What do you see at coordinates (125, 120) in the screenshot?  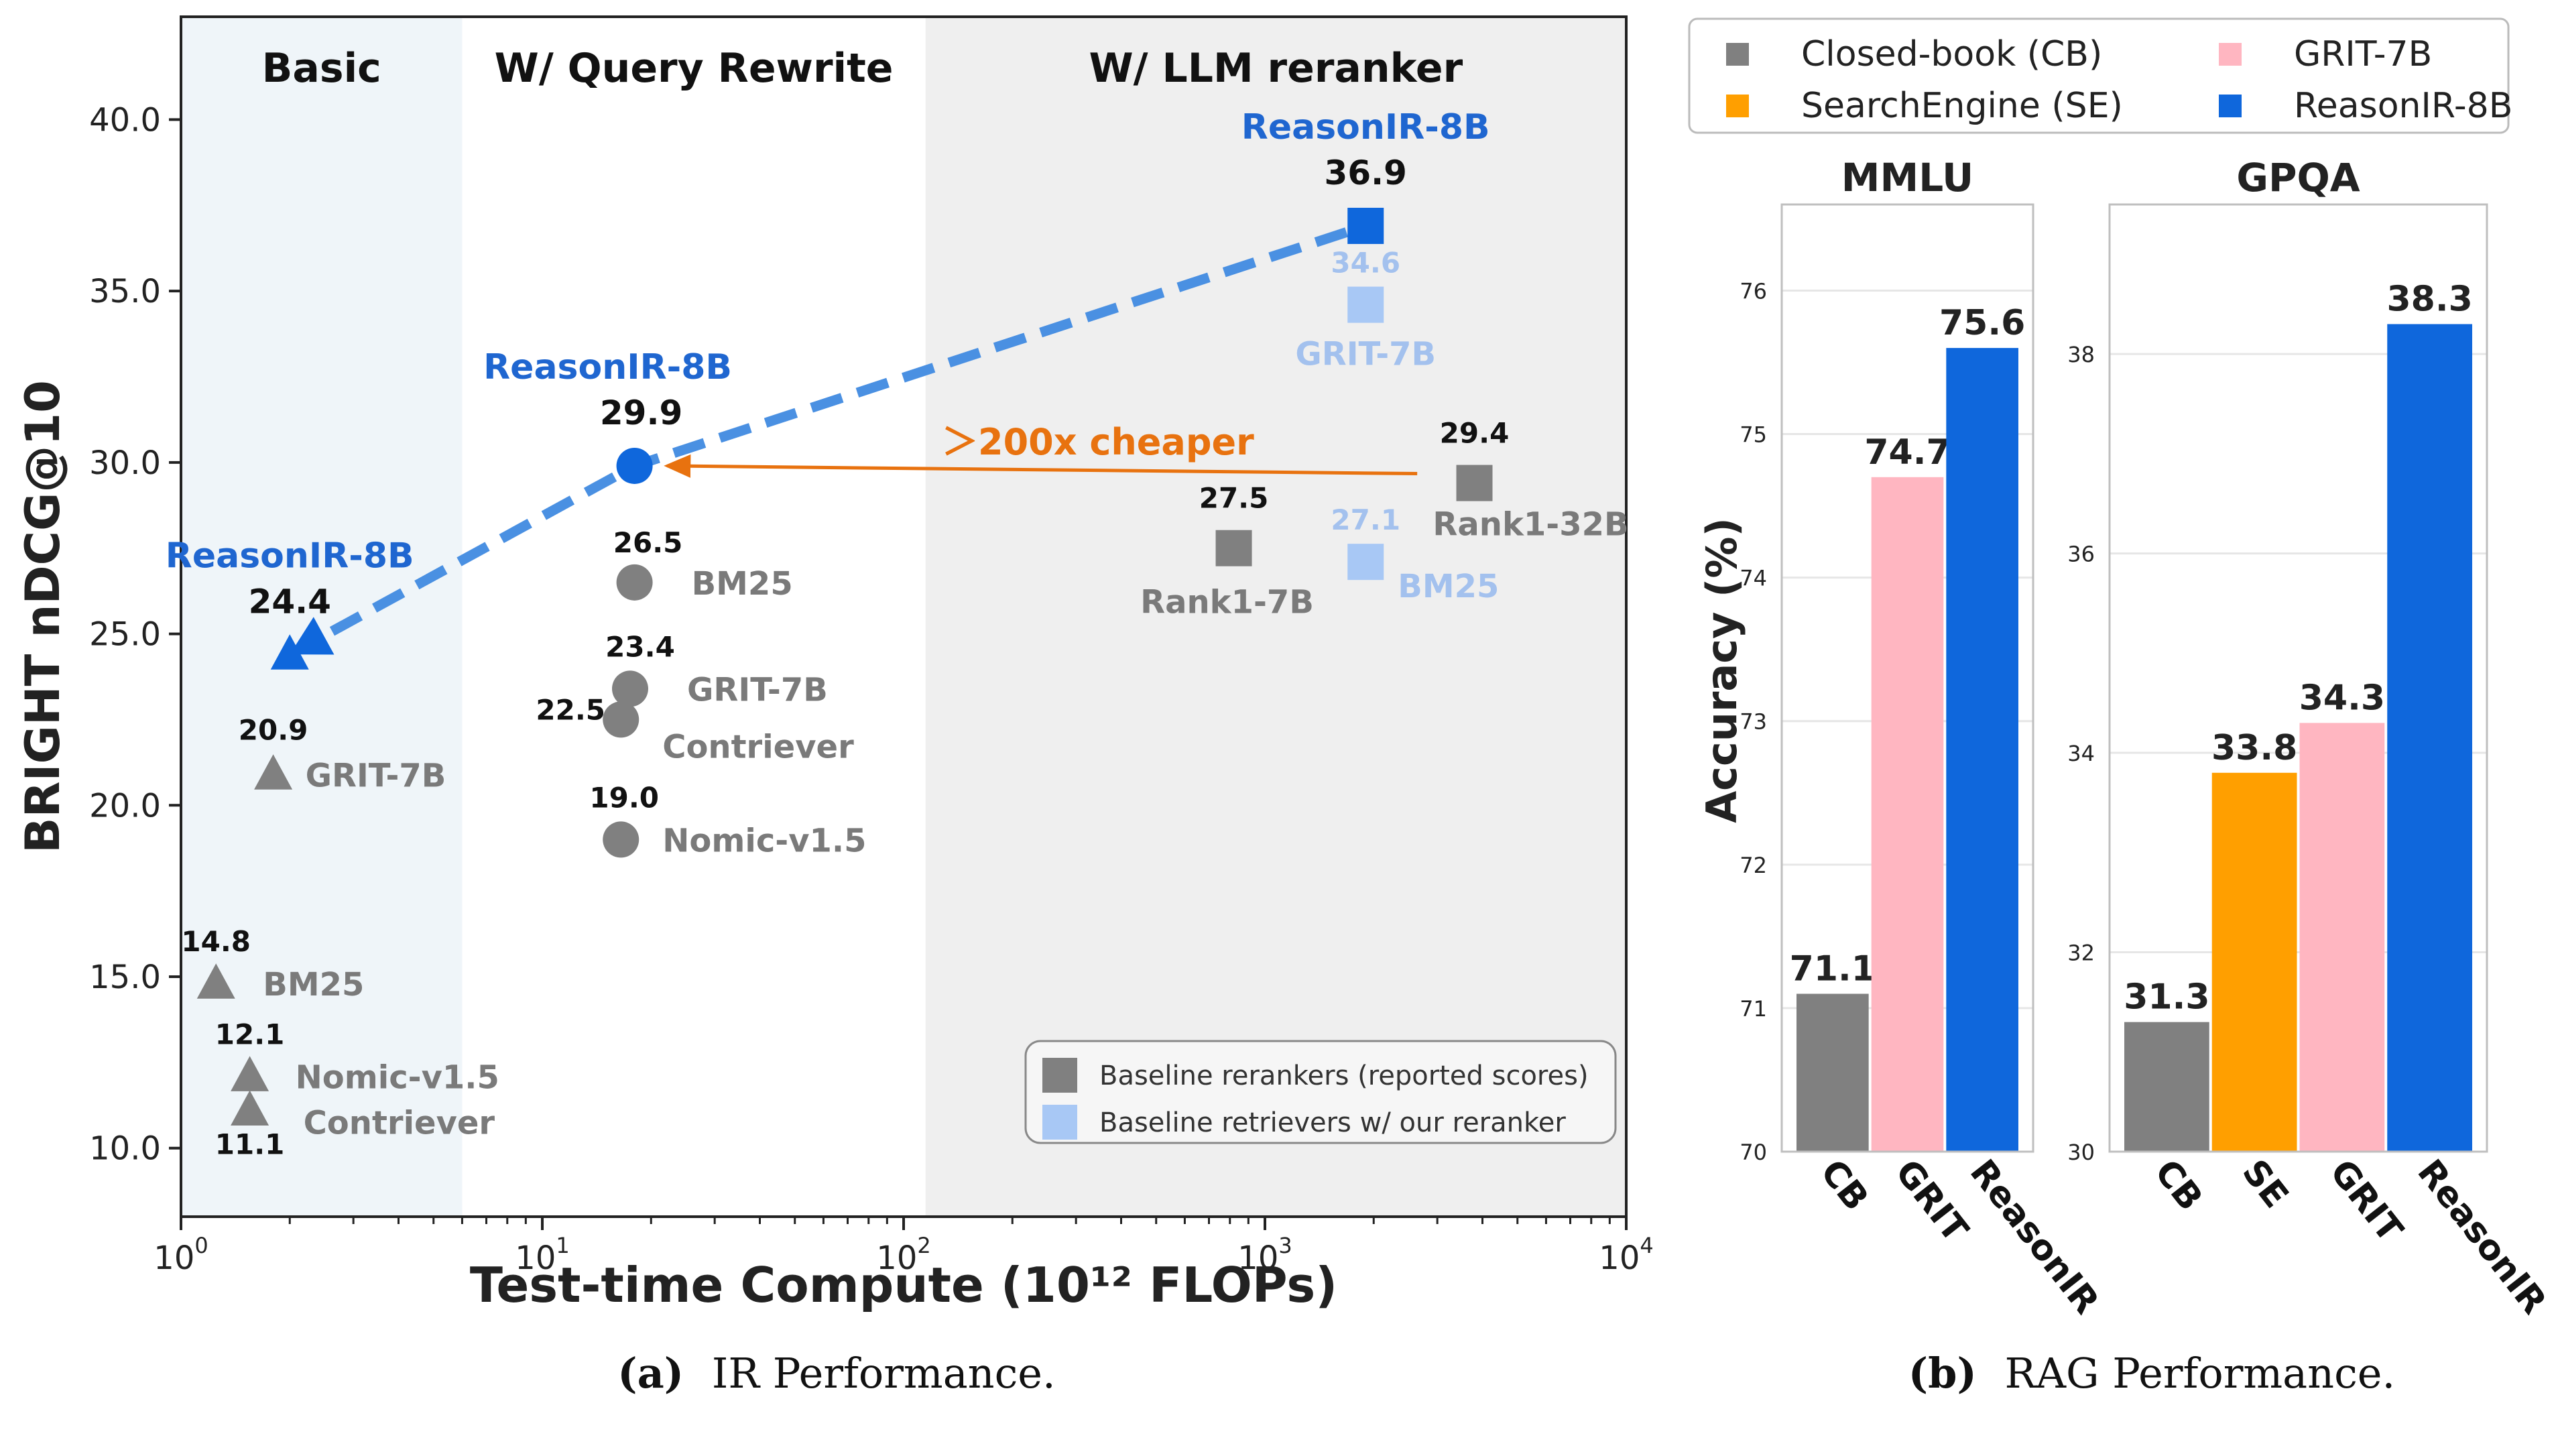 I see `y-tick-label: 40.0` at bounding box center [125, 120].